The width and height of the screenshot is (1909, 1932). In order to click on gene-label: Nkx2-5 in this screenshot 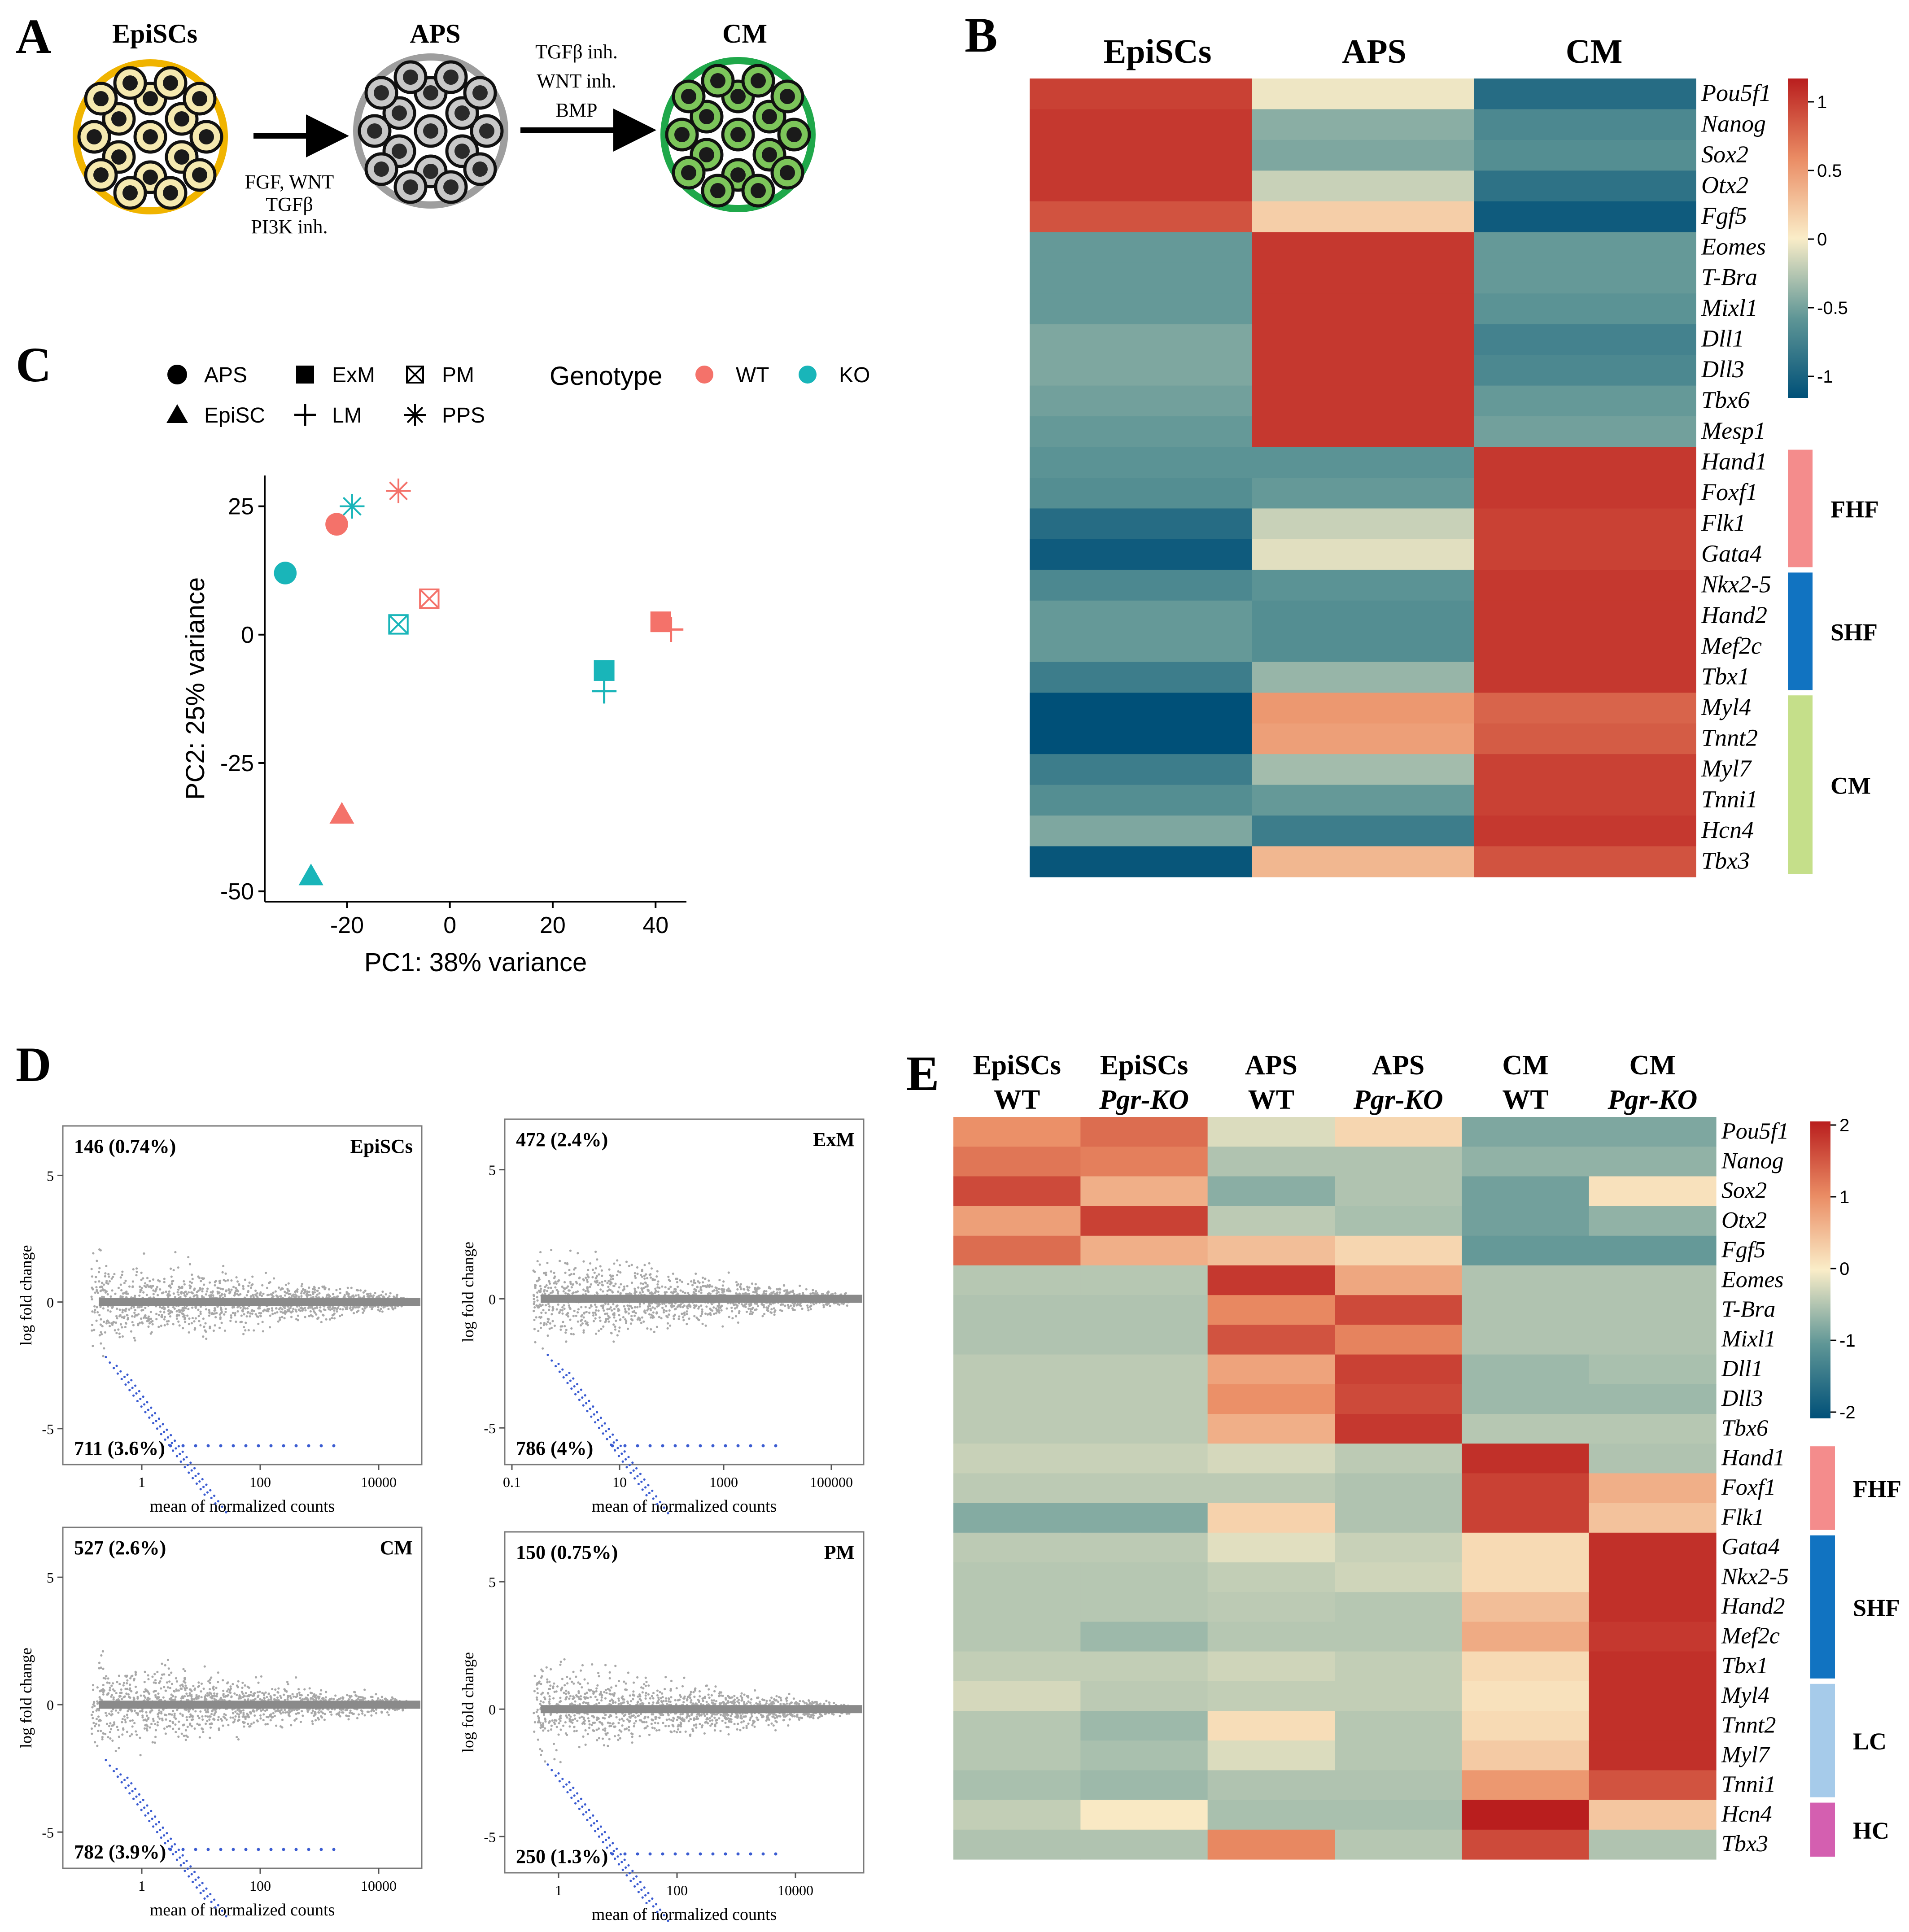, I will do `click(1736, 584)`.